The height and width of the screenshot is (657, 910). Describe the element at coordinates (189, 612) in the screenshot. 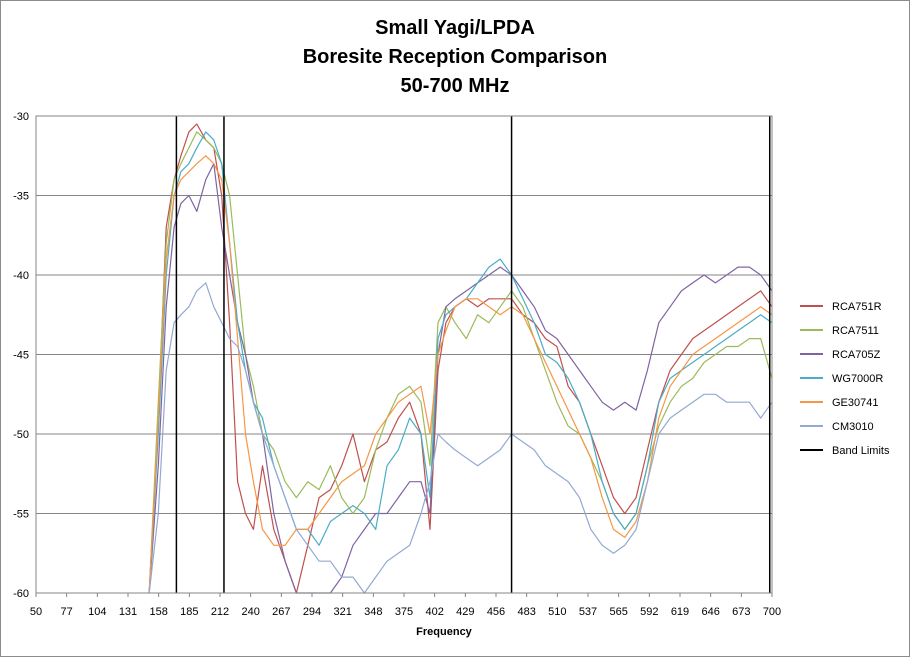

I see `x-tick-label: 185` at that location.